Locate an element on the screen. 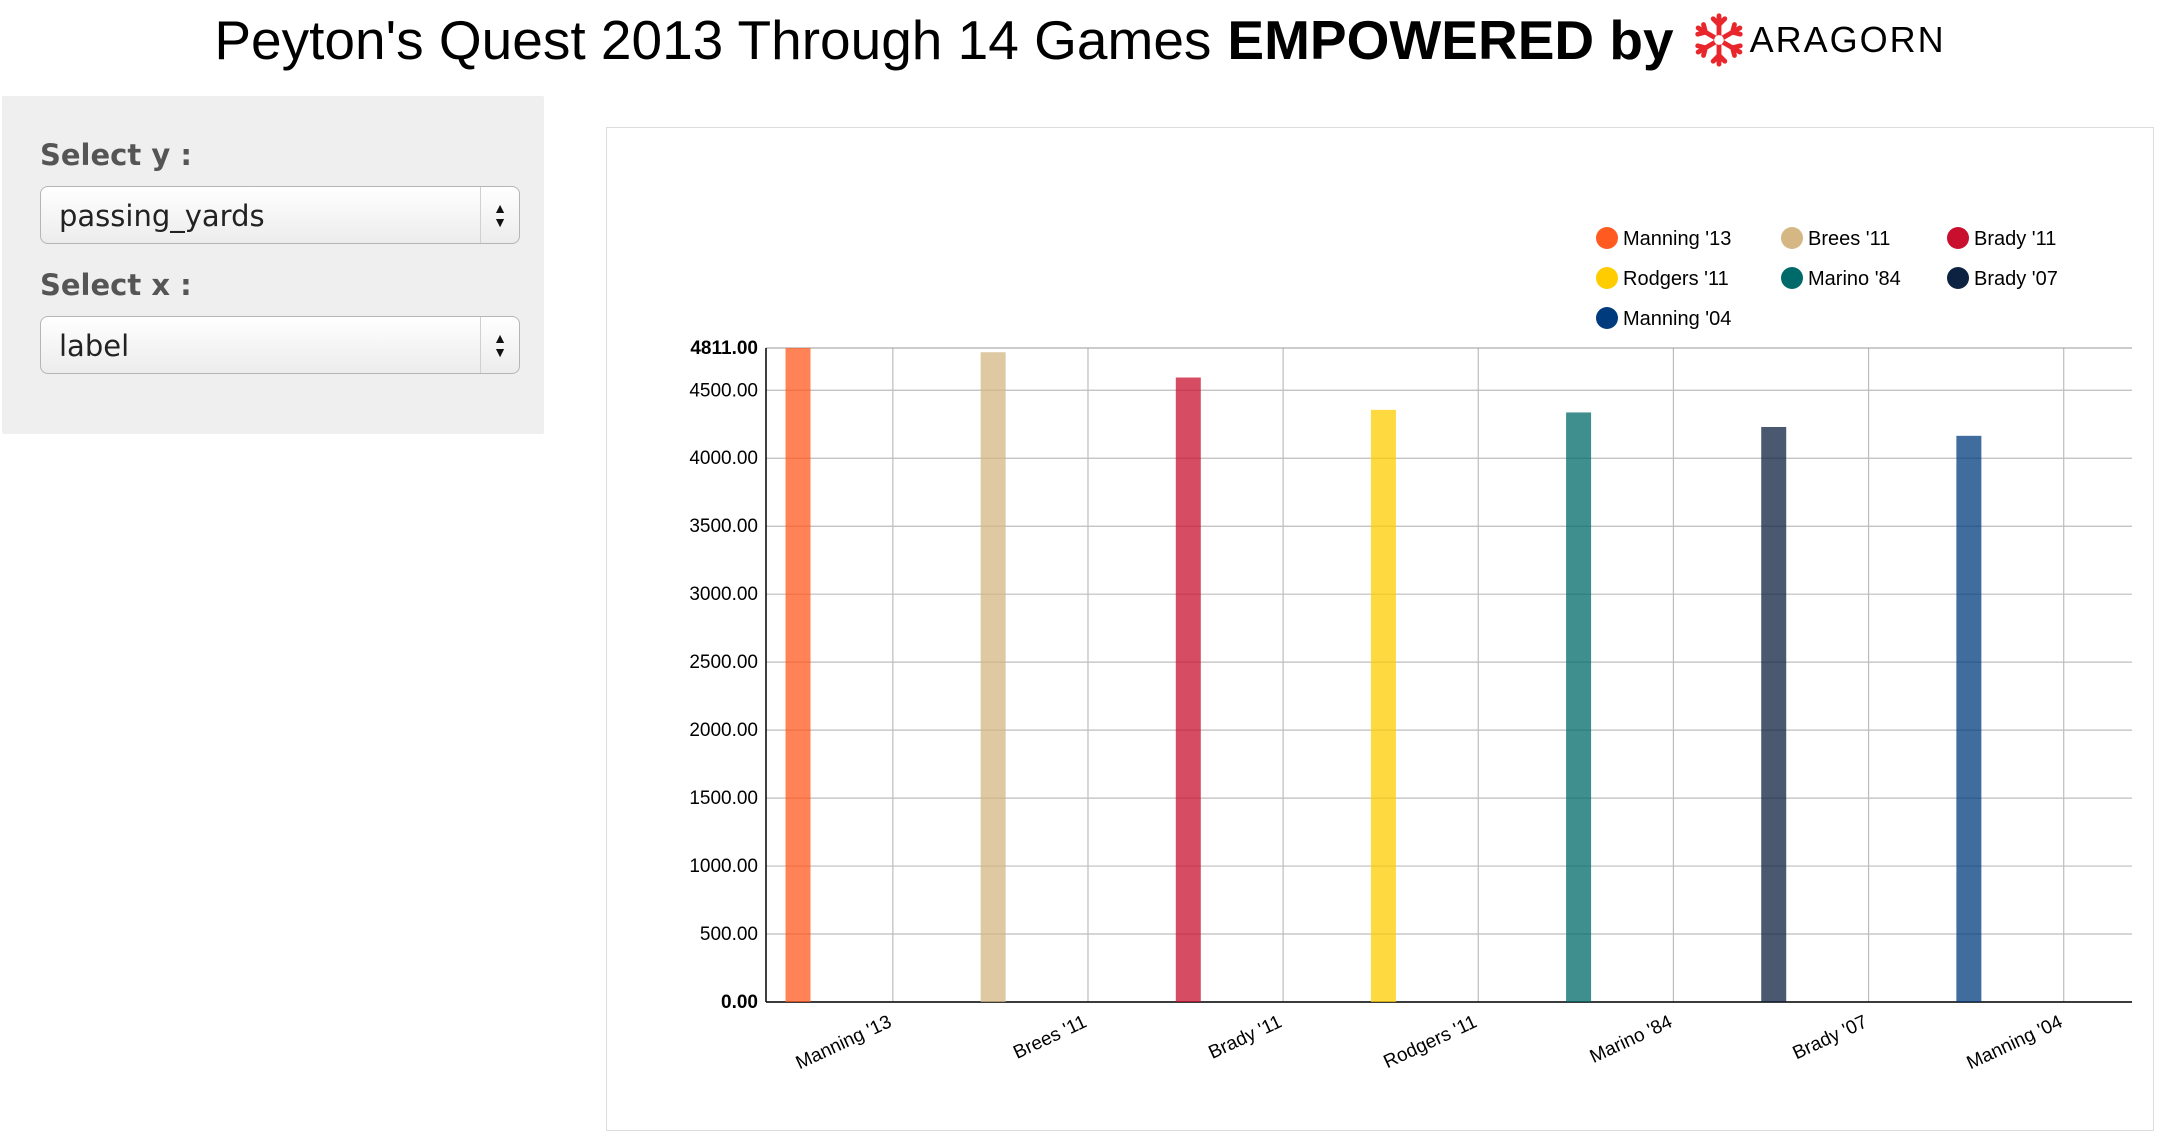 This screenshot has width=2160, height=1136. legend-label: Brees '11 is located at coordinates (1849, 239).